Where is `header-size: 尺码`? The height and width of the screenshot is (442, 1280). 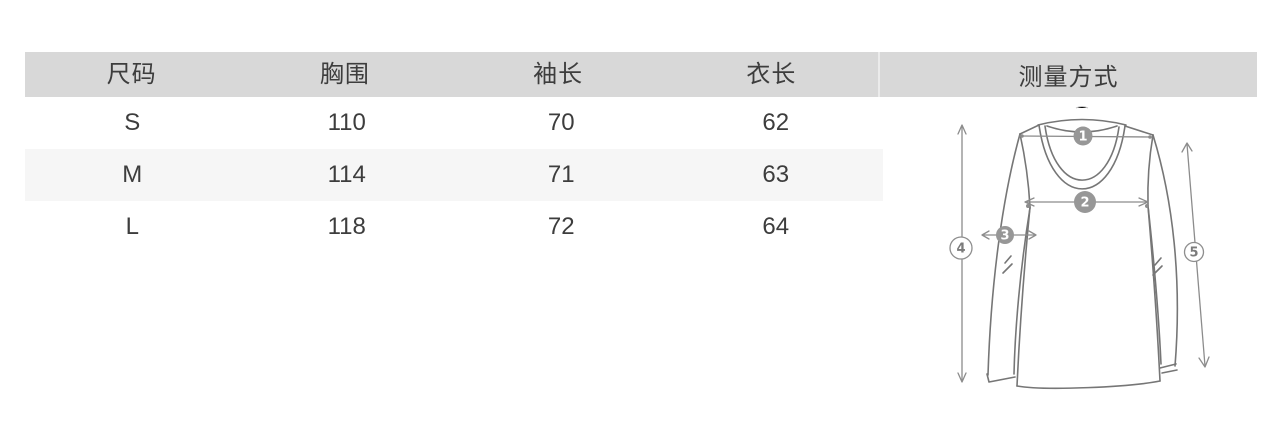 header-size: 尺码 is located at coordinates (131, 74).